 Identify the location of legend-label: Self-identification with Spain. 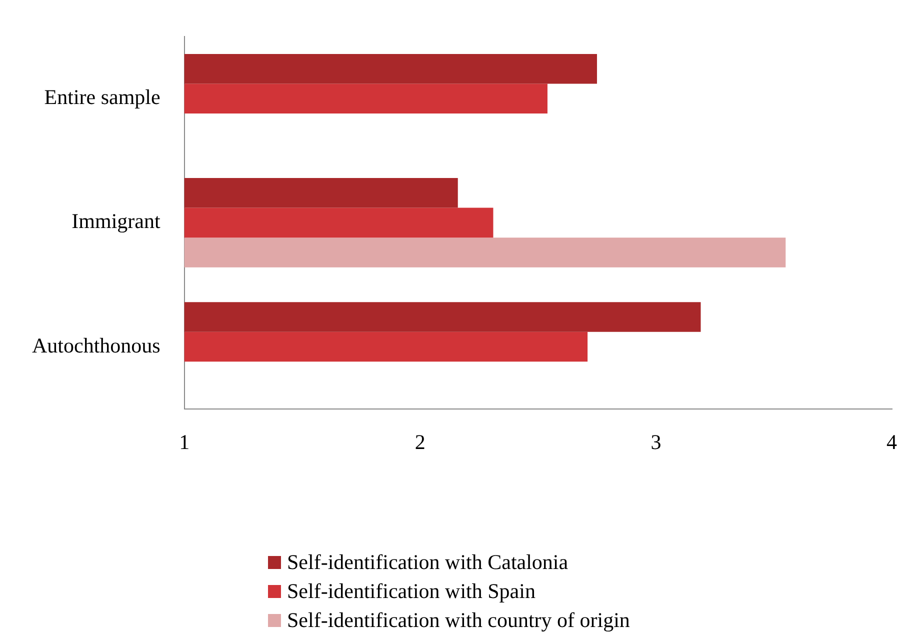
(411, 591).